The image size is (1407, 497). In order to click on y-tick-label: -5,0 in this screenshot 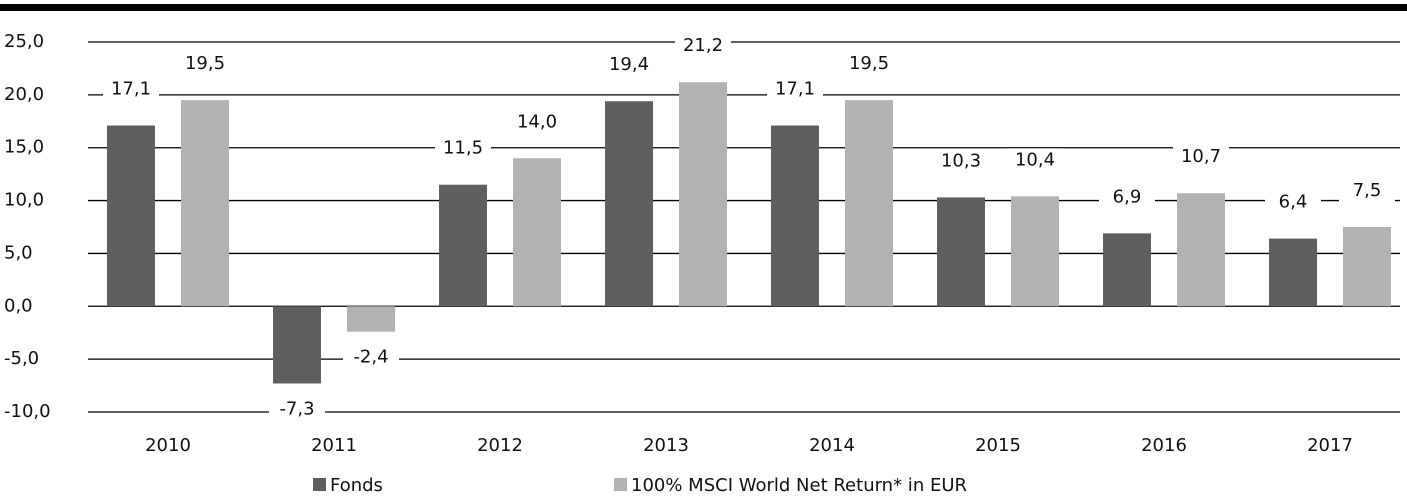, I will do `click(21, 358)`.